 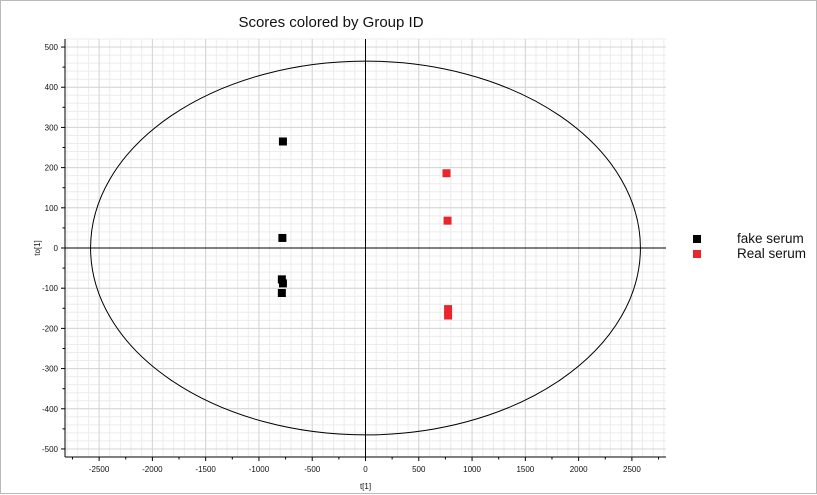 I want to click on x-tick-label: 500, so click(x=419, y=469).